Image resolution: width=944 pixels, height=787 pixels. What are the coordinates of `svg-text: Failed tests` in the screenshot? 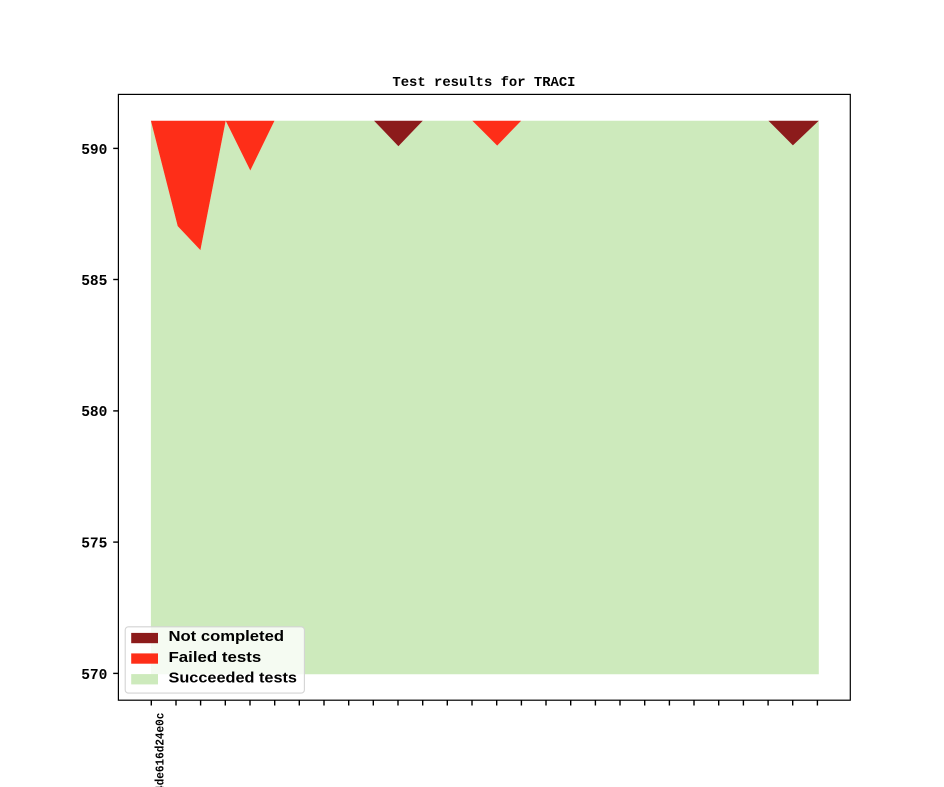 It's located at (215, 658).